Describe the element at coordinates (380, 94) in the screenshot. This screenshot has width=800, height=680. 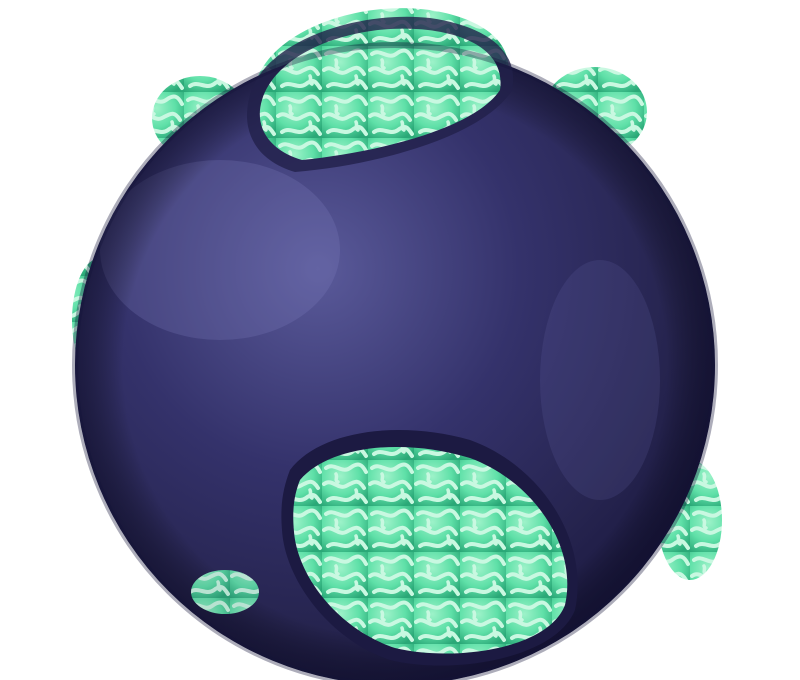
I see `pattern-panel-top-front` at that location.